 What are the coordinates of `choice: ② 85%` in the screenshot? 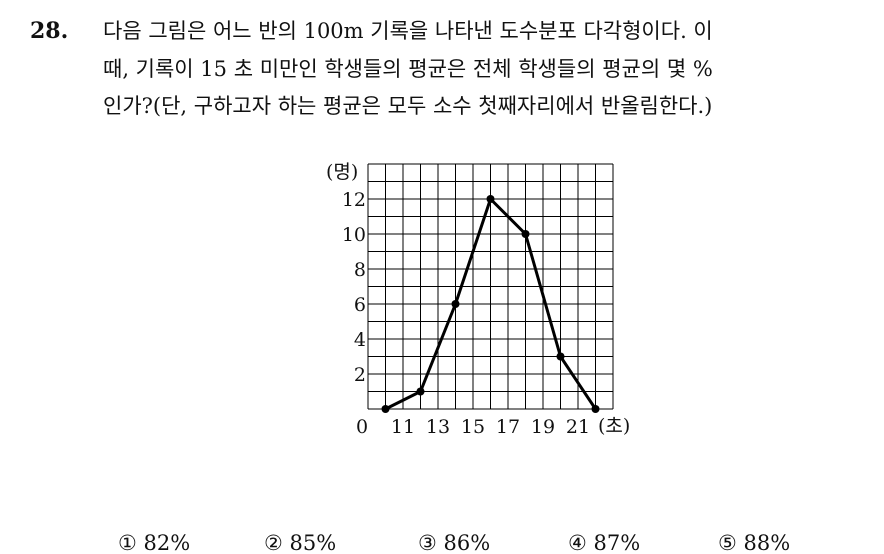 It's located at (300, 542).